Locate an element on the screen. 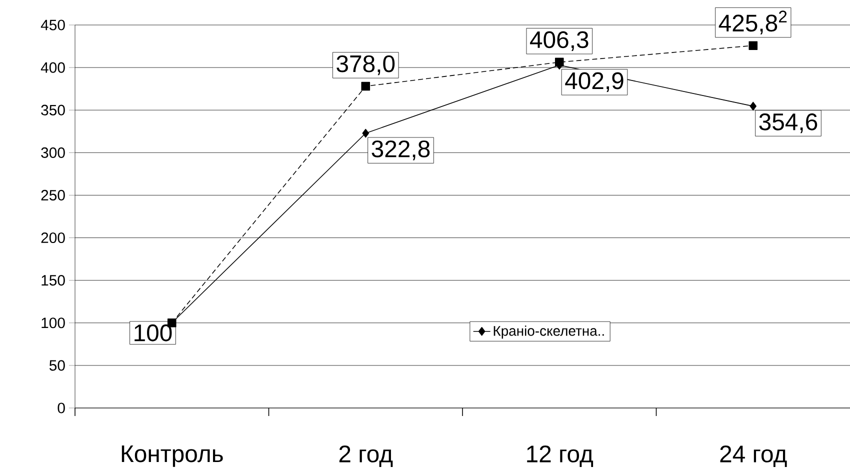 The height and width of the screenshot is (476, 850). x-tick-label: Контроль is located at coordinates (172, 456).